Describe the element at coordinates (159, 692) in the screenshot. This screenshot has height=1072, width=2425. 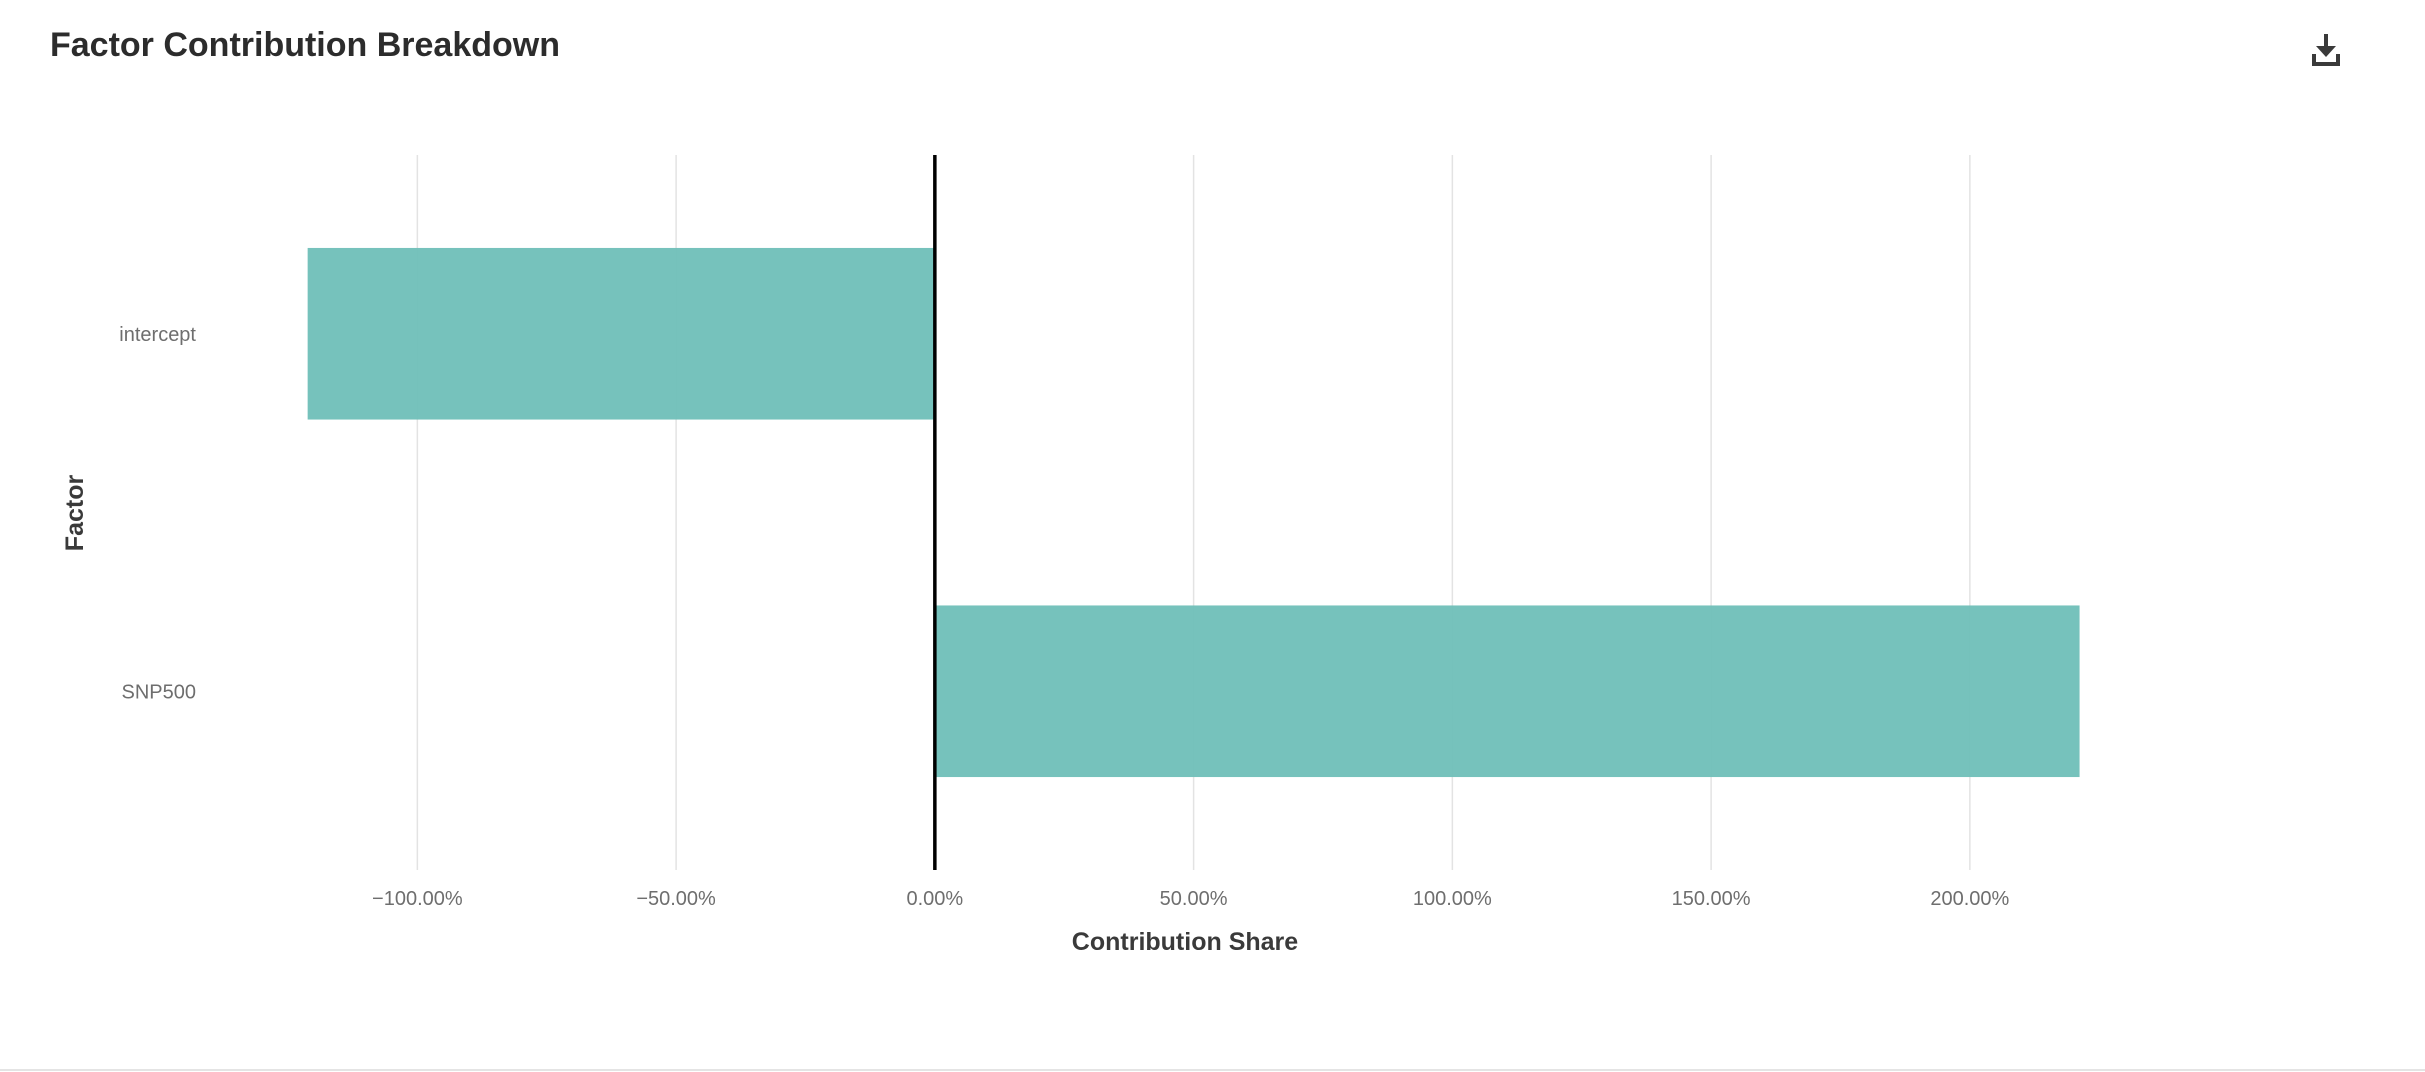
I see `y-tick-label: SNP500` at that location.